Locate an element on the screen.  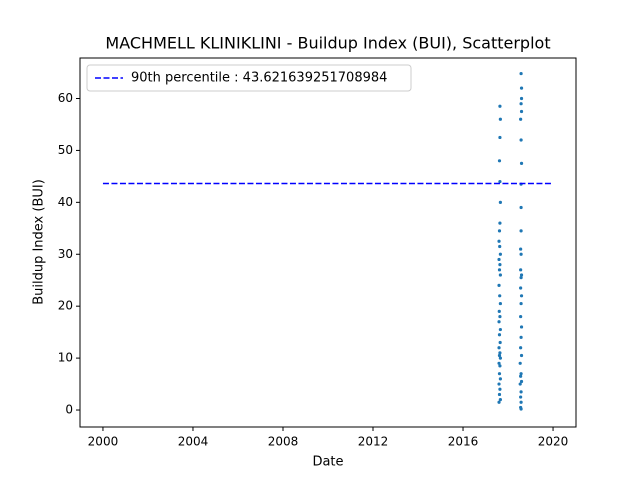
x-tick-label: 2020 is located at coordinates (553, 442).